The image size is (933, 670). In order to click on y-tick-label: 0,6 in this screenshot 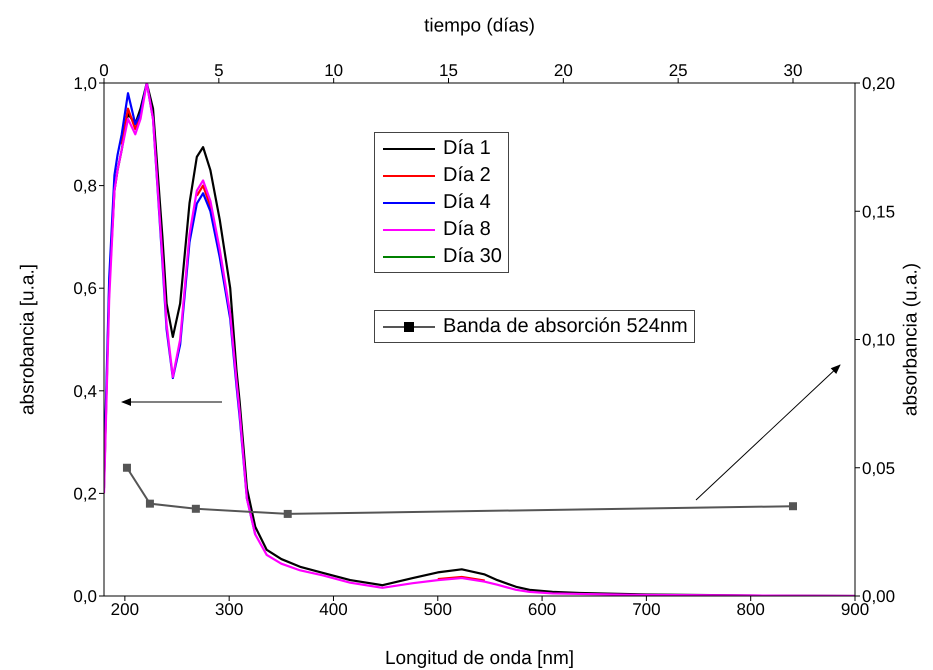, I will do `click(85, 288)`.